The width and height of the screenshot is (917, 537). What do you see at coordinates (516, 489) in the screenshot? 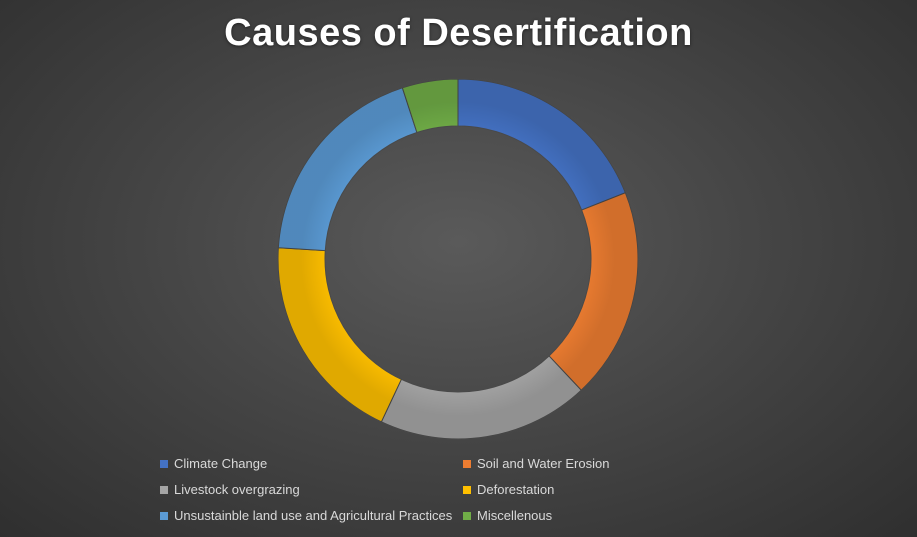
I see `legend-label: Deforestation` at bounding box center [516, 489].